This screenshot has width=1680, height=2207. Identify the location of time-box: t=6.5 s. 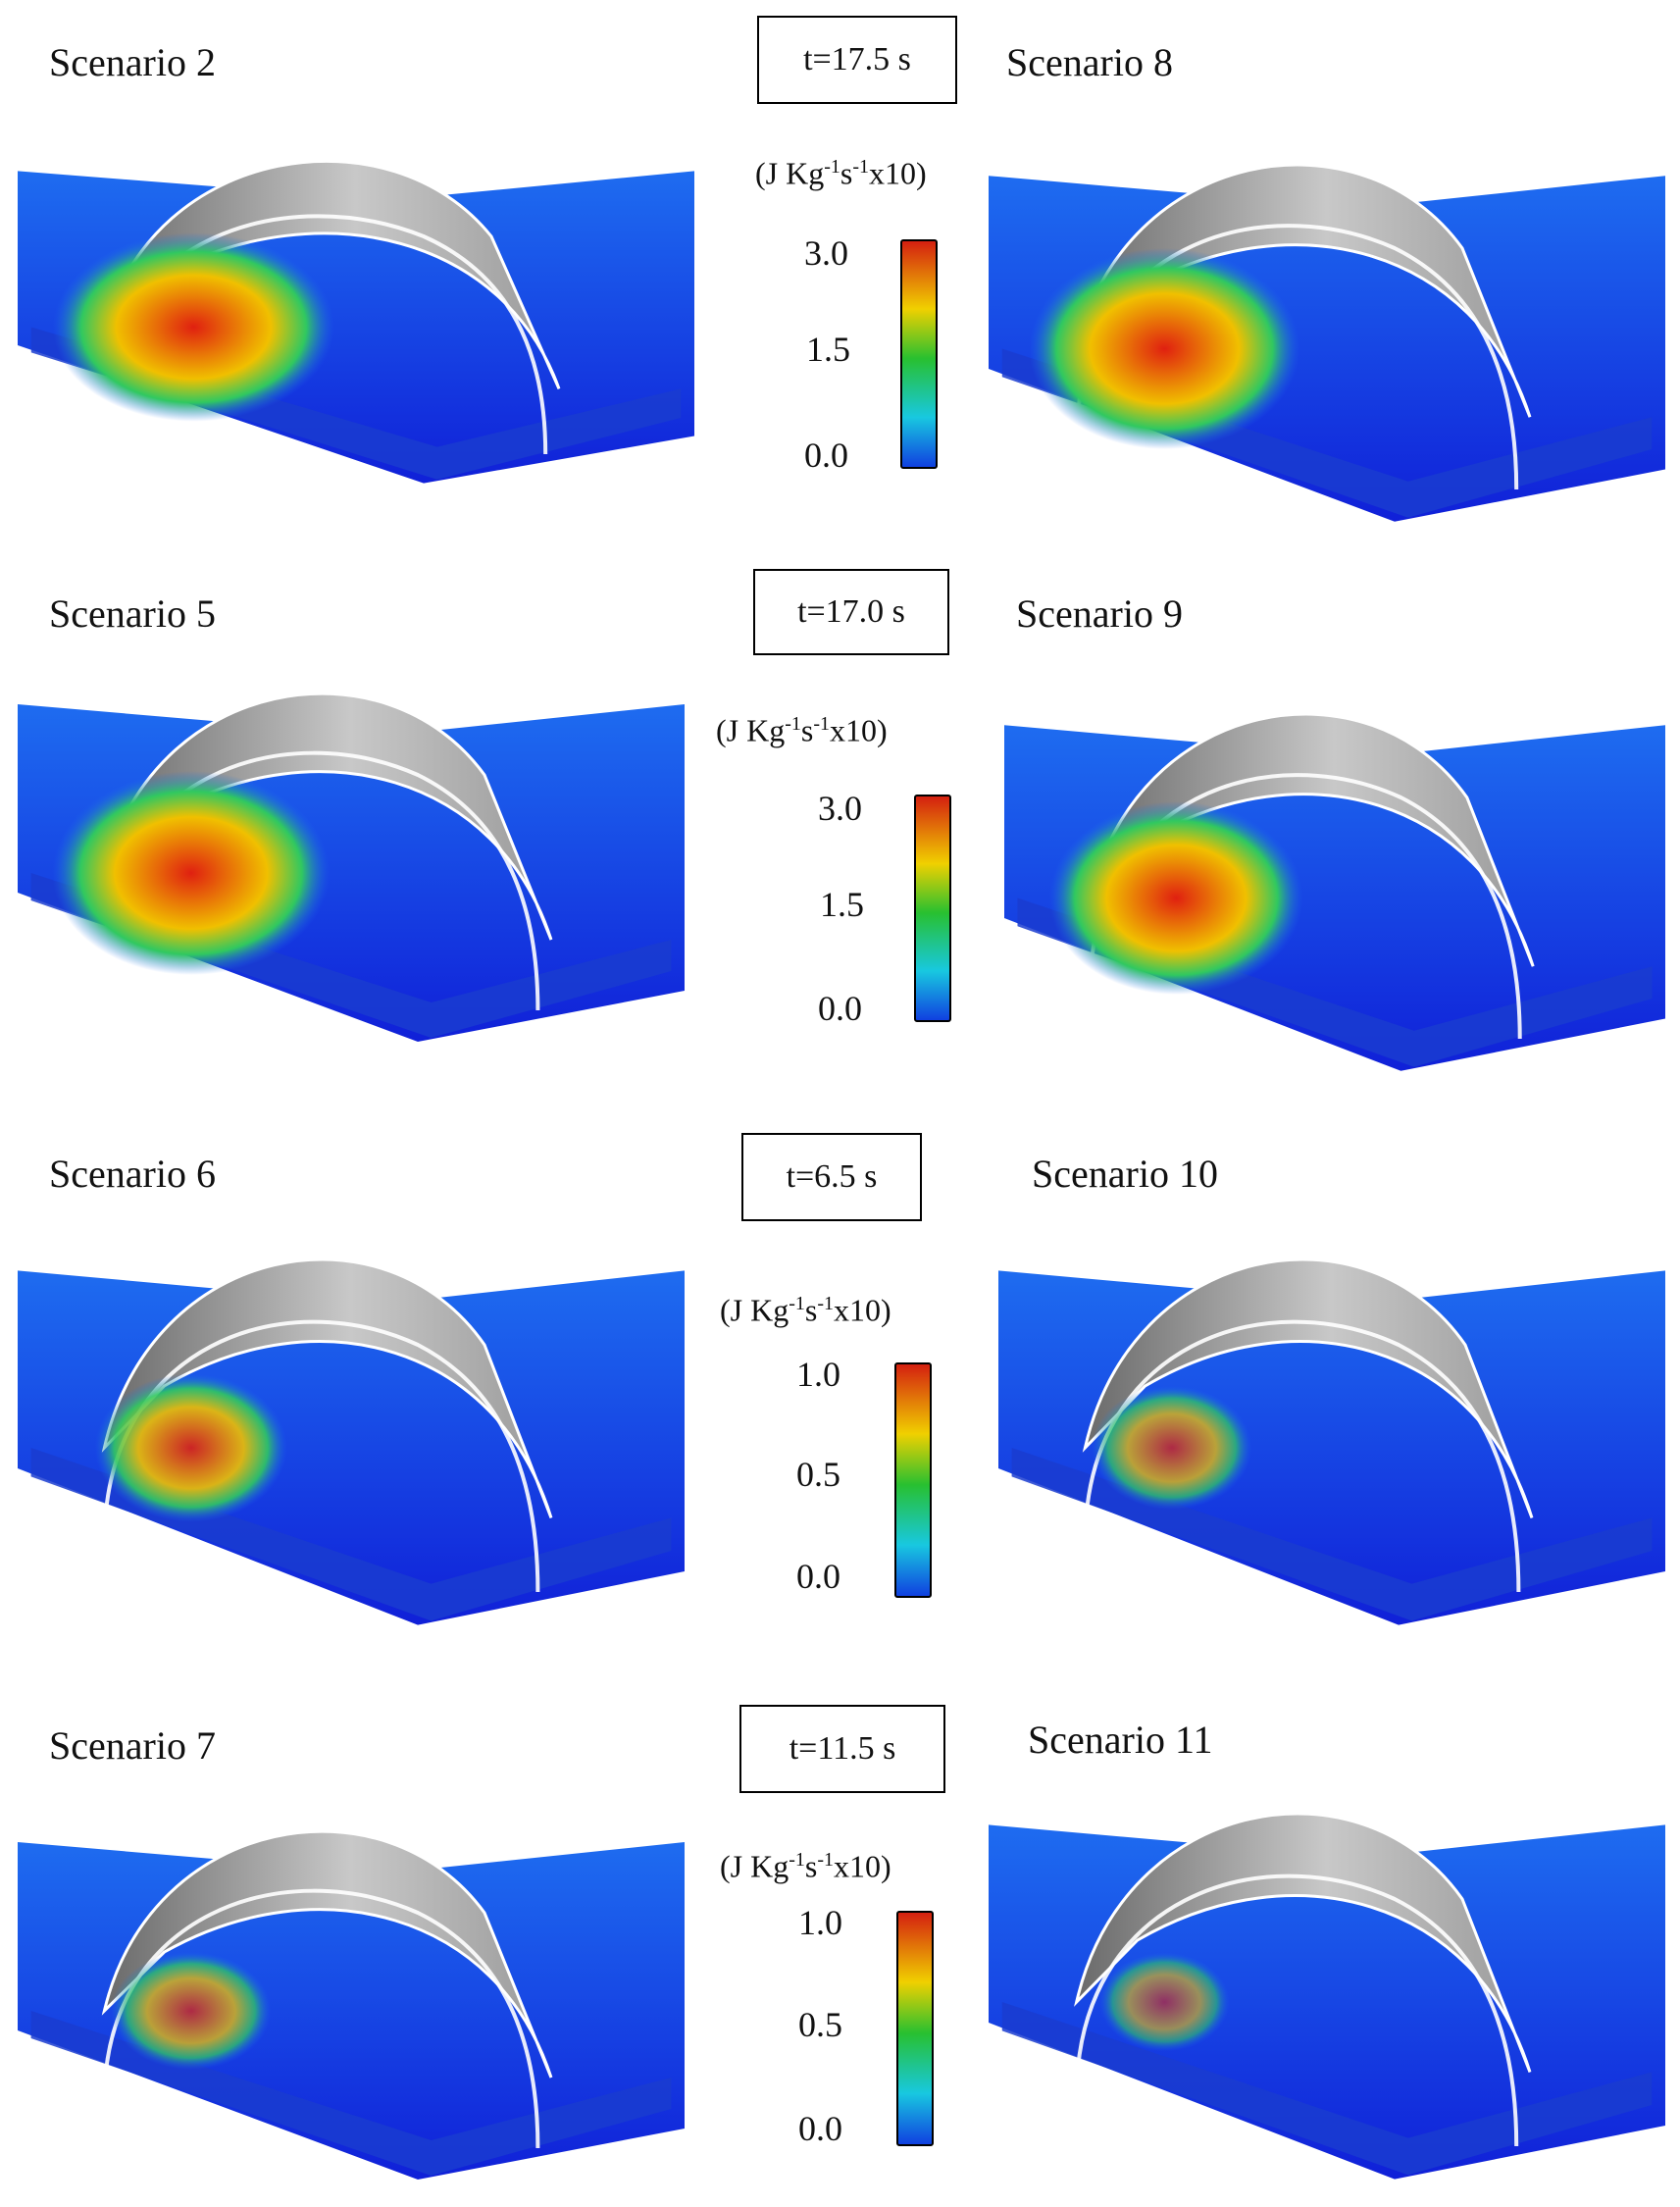
(831, 1177).